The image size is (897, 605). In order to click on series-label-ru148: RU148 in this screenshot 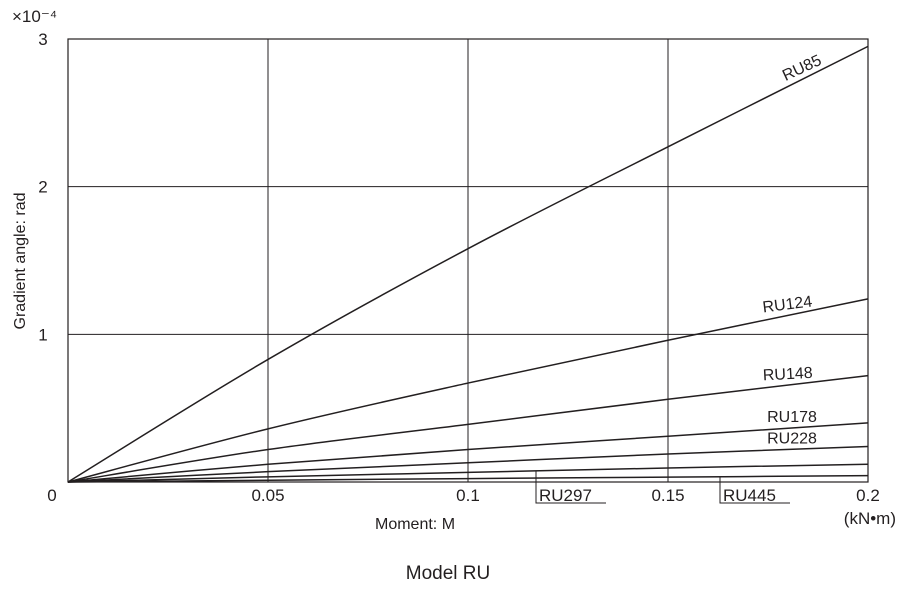, I will do `click(787, 375)`.